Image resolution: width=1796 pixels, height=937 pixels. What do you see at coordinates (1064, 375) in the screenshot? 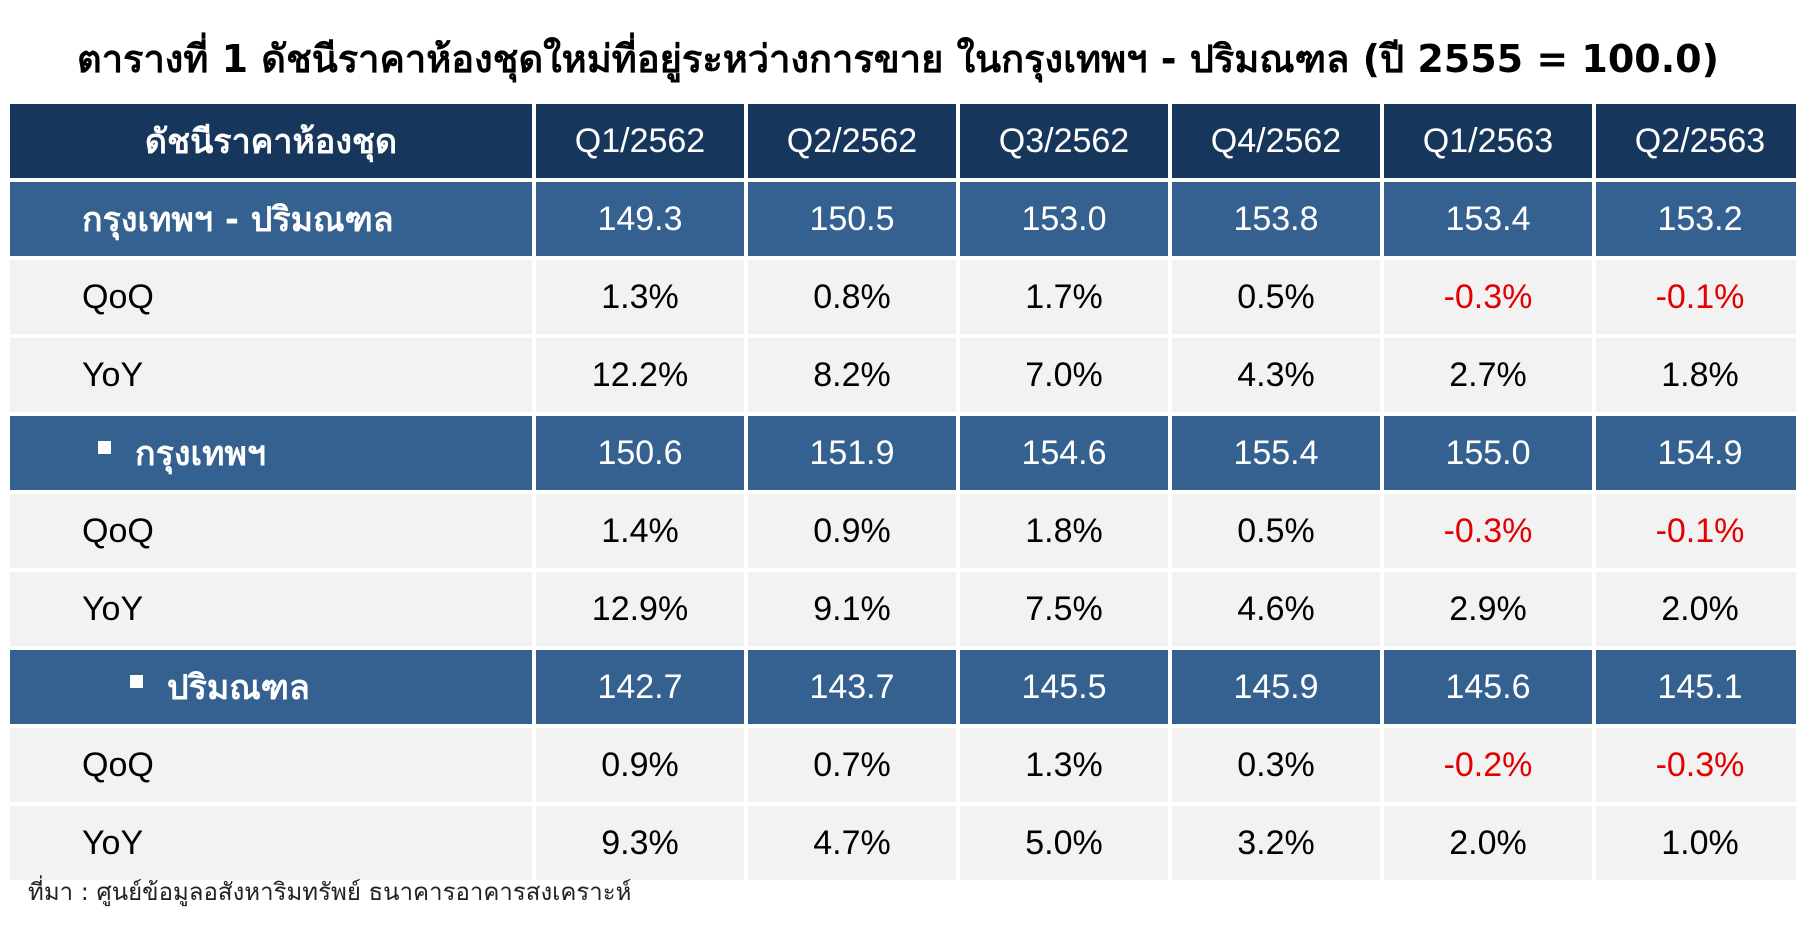
I see `table-cell: 7.0%` at bounding box center [1064, 375].